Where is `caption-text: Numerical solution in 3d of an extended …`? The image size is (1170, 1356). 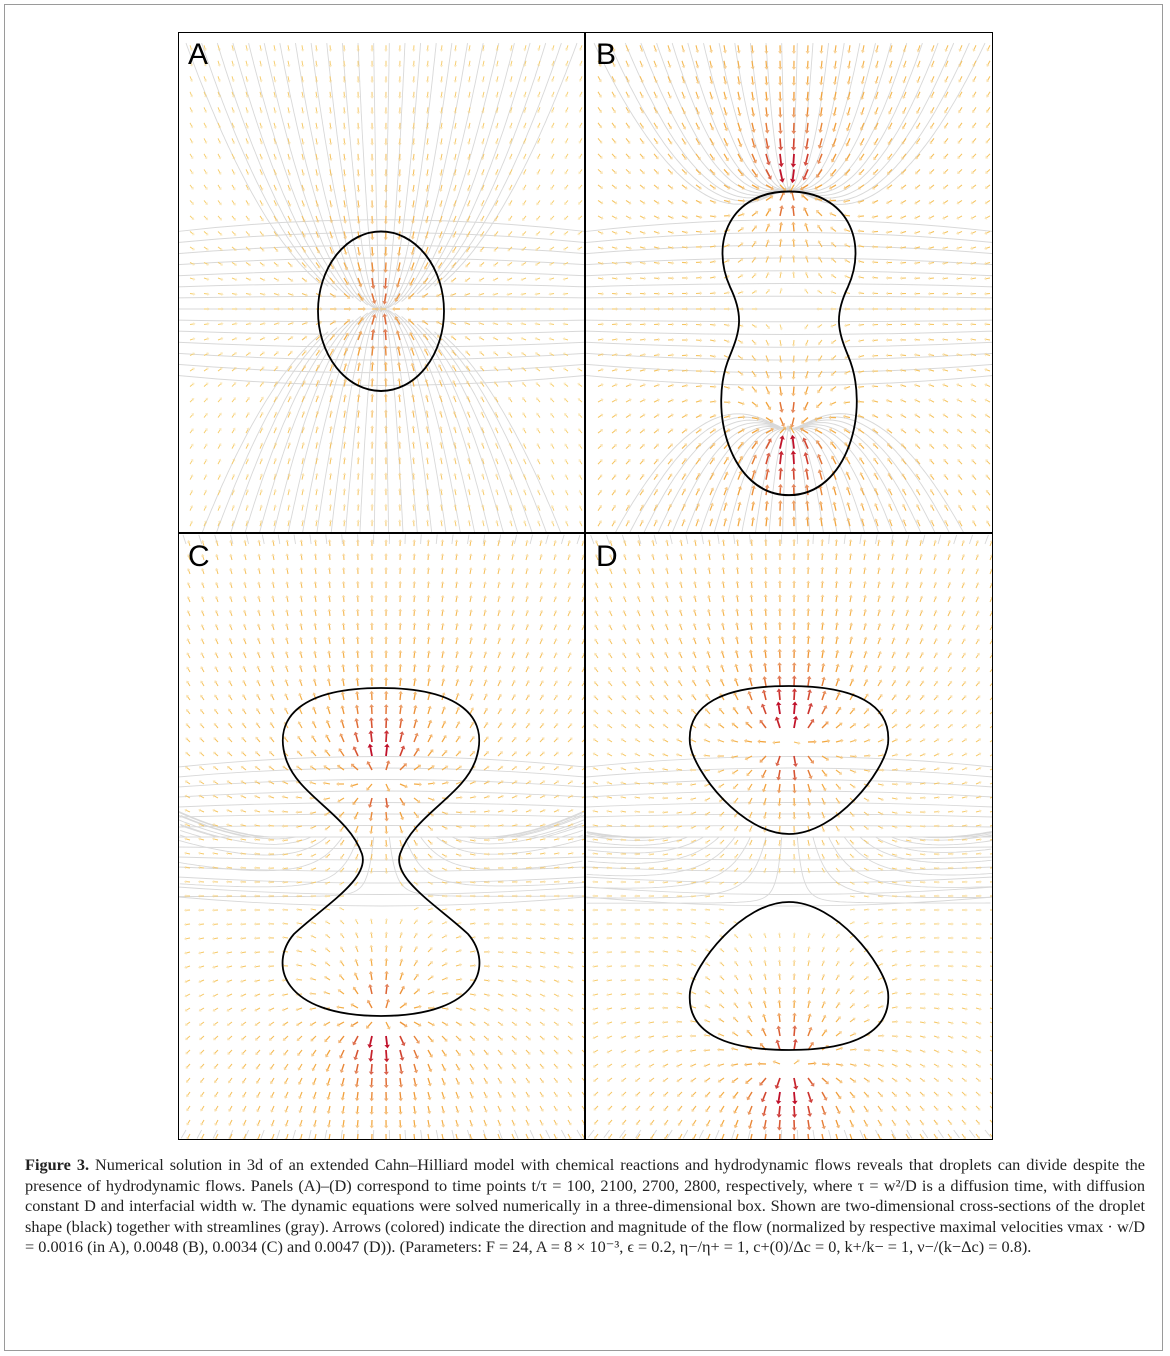
caption-text: Numerical solution in 3d of an extended … is located at coordinates (585, 1206).